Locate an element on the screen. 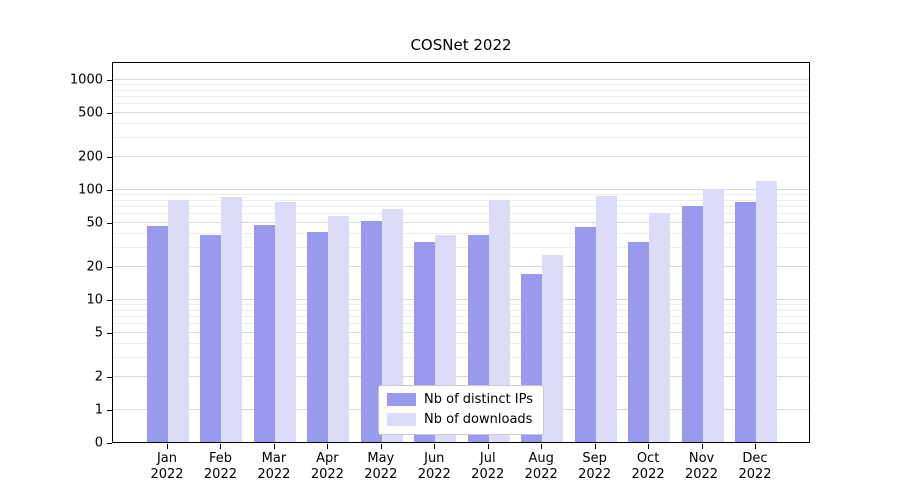  x-tick-label: Apr 2022 is located at coordinates (327, 467).